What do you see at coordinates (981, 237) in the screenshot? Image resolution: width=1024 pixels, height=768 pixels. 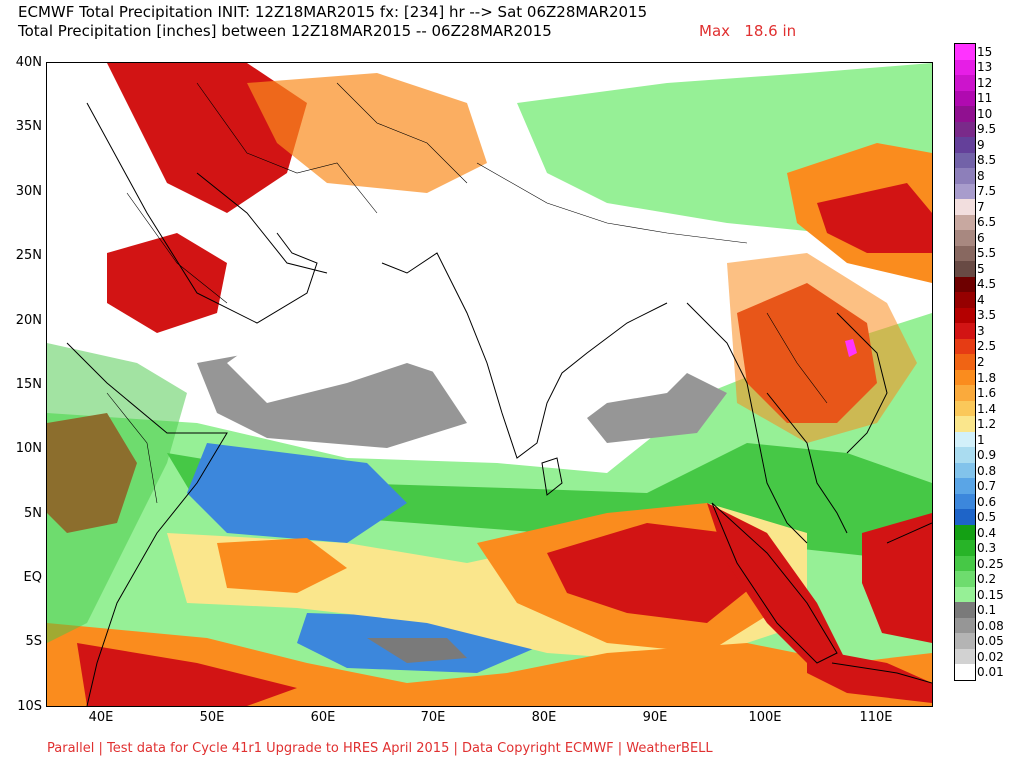 I see `legend-label: 6` at bounding box center [981, 237].